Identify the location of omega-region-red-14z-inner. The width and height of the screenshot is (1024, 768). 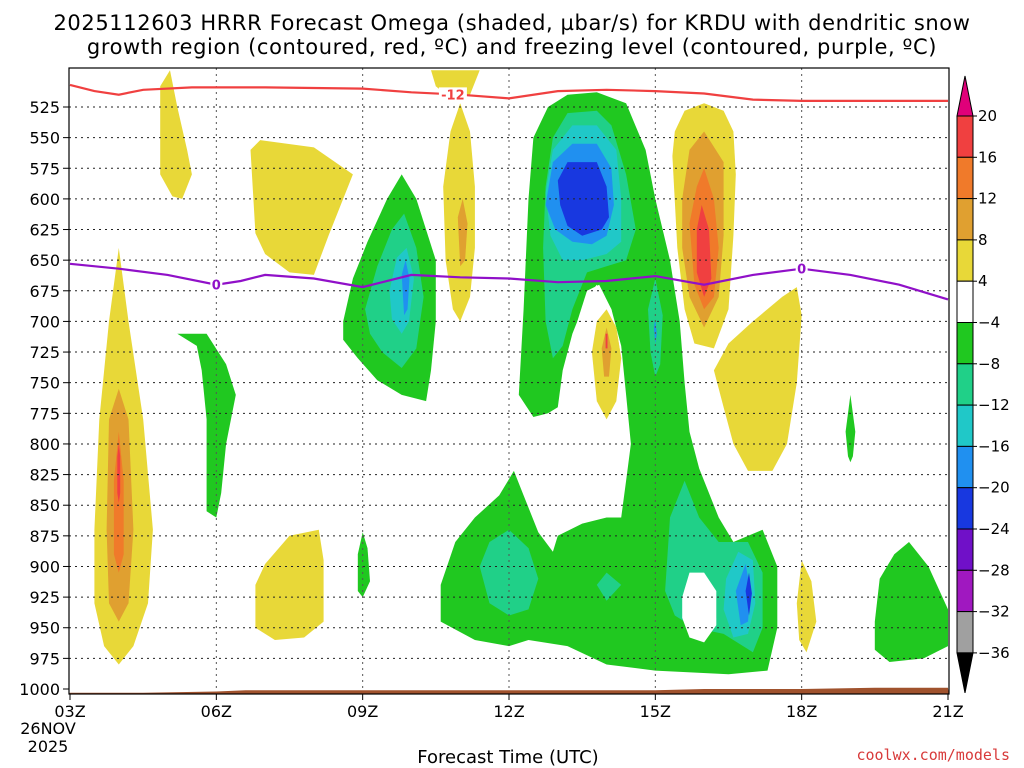
(606, 341).